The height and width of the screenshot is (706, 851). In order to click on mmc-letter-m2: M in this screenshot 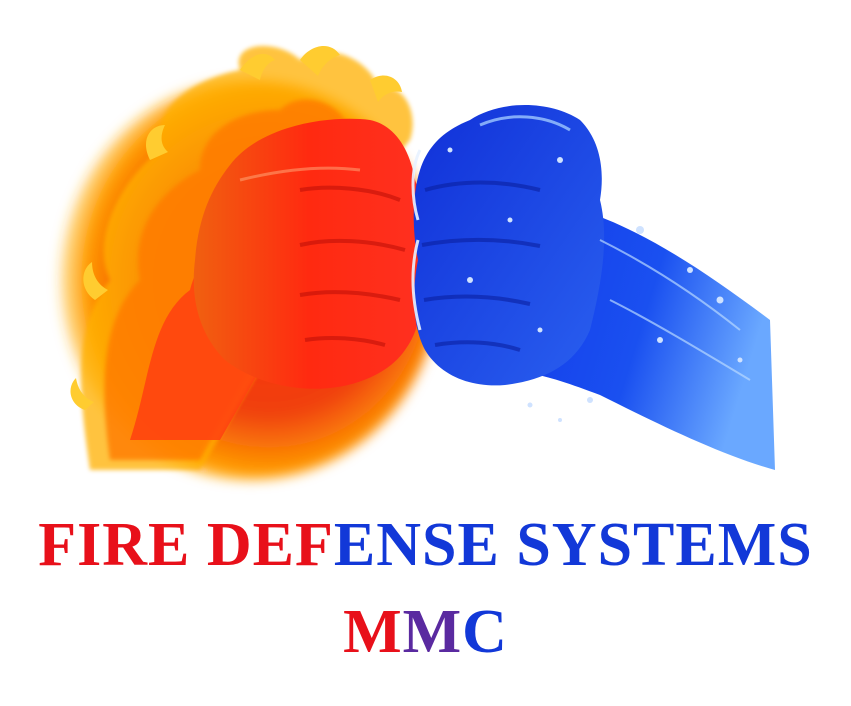, I will do `click(432, 632)`.